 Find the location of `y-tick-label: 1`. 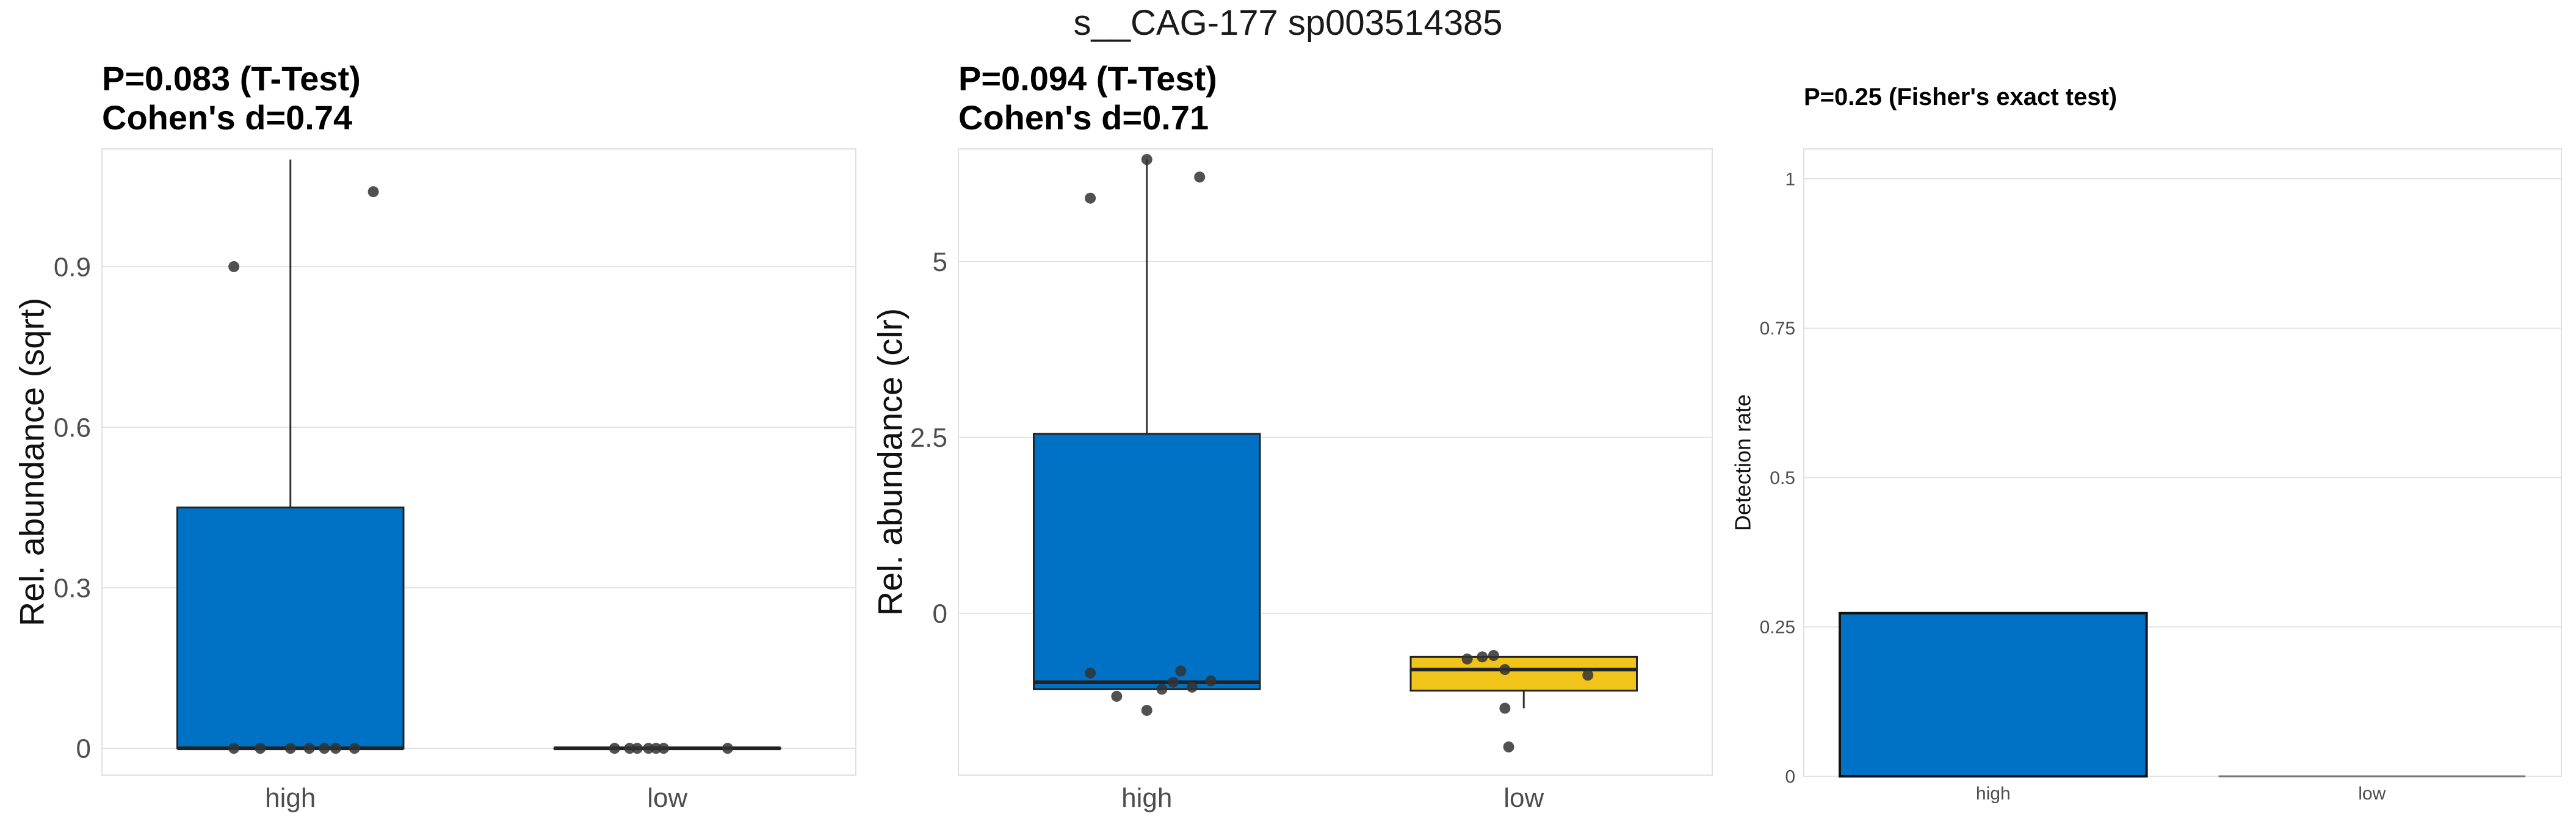

y-tick-label: 1 is located at coordinates (1790, 179).